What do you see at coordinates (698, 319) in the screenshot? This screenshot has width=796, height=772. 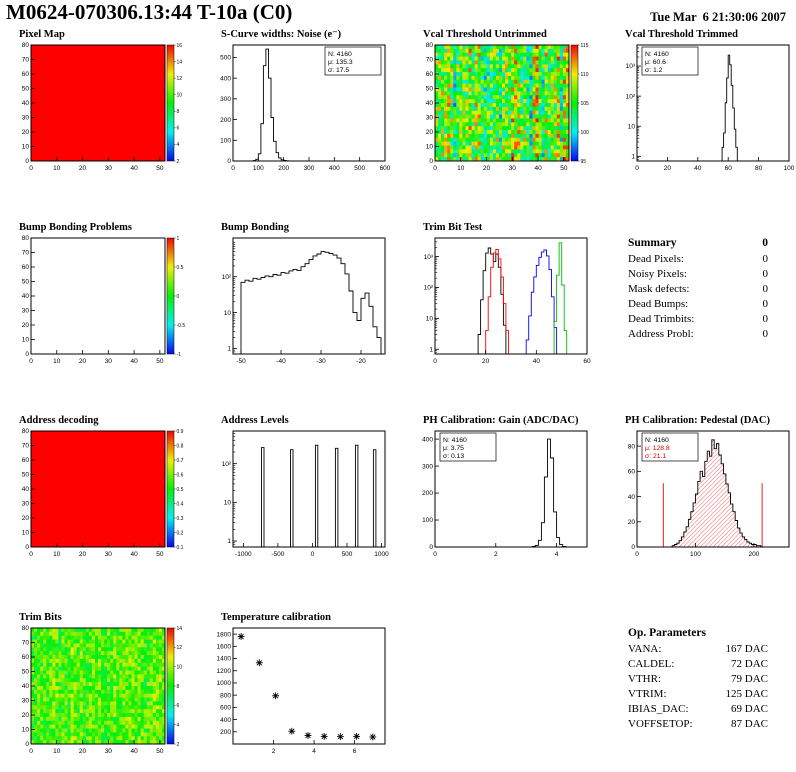 I see `summary-row-dead-trimbits: Dead Trimbits: 0` at bounding box center [698, 319].